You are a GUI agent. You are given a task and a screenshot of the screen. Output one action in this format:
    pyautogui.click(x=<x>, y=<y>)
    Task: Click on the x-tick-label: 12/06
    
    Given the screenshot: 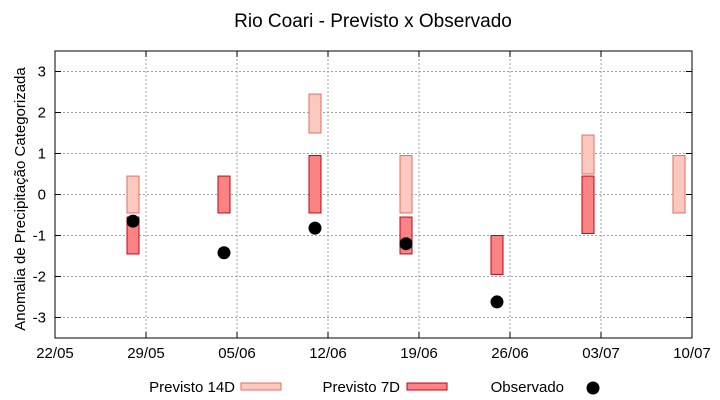 What is the action you would take?
    pyautogui.click(x=328, y=353)
    